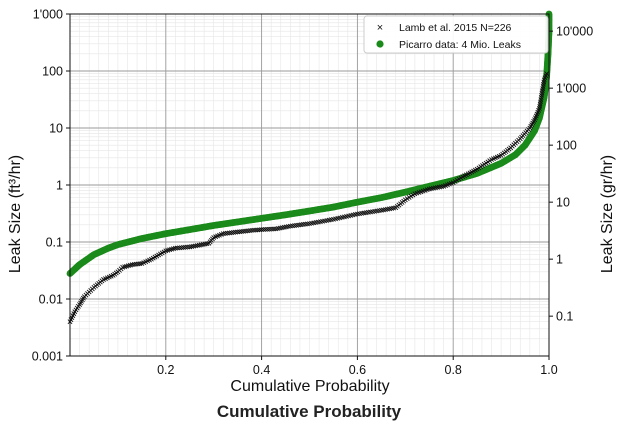 This screenshot has width=618, height=427. What do you see at coordinates (453, 370) in the screenshot?
I see `x-tick-label: 0.8` at bounding box center [453, 370].